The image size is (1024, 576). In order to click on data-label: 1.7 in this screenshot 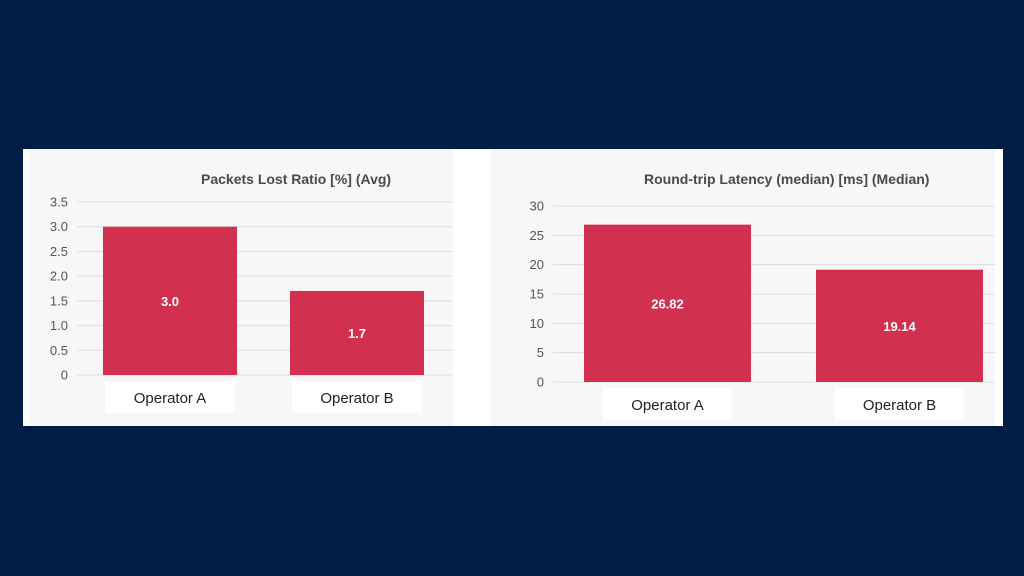, I will do `click(357, 333)`.